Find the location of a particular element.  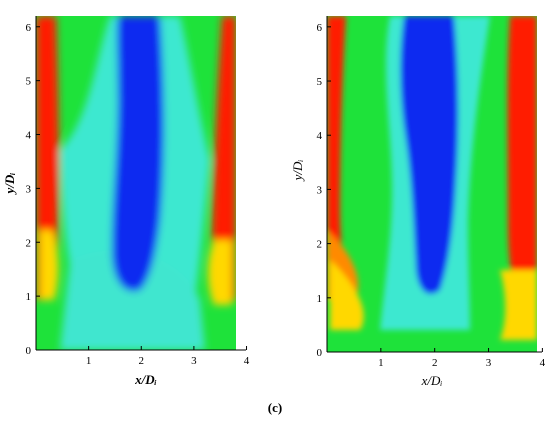

right-y-tick-label: 2 is located at coordinates (320, 245).